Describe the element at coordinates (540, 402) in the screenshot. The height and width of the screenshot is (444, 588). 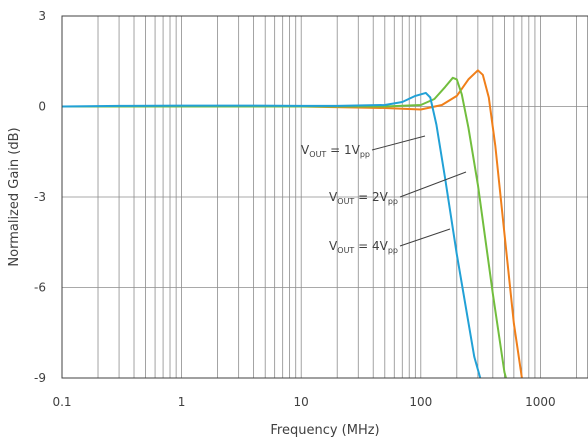
I see `x-tick-label: 1000` at that location.